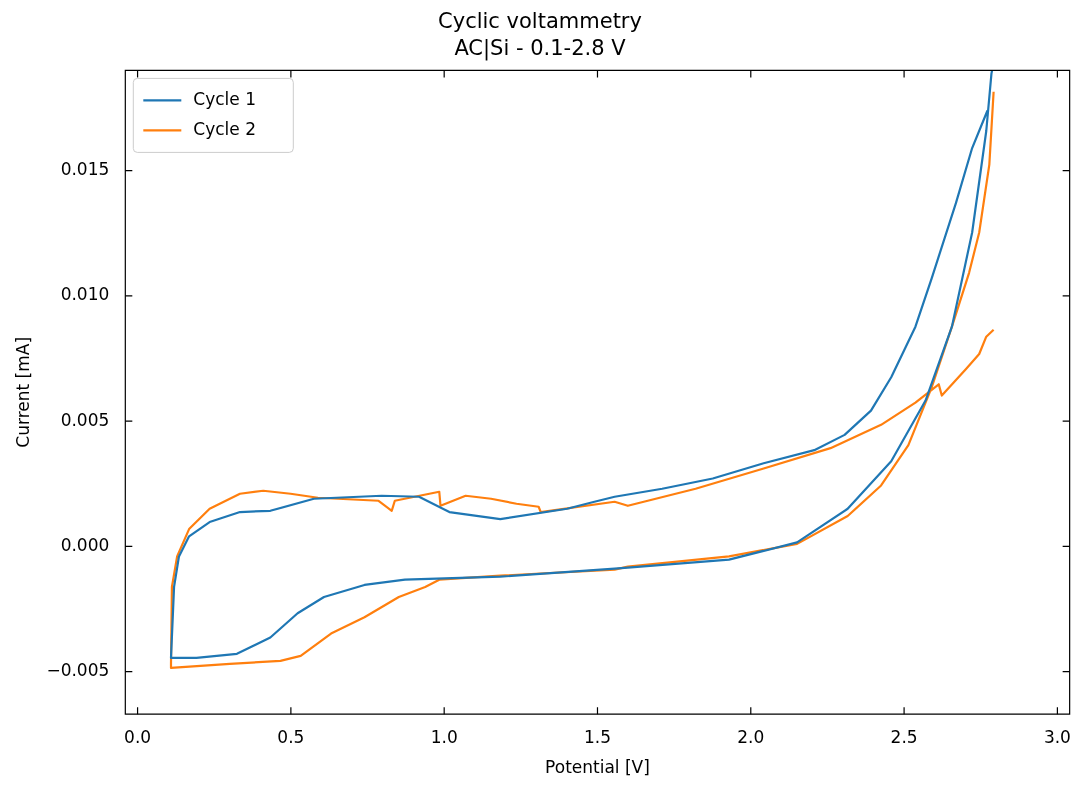 Image resolution: width=1077 pixels, height=789 pixels. I want to click on x-axis-title: Potential [V], so click(597, 767).